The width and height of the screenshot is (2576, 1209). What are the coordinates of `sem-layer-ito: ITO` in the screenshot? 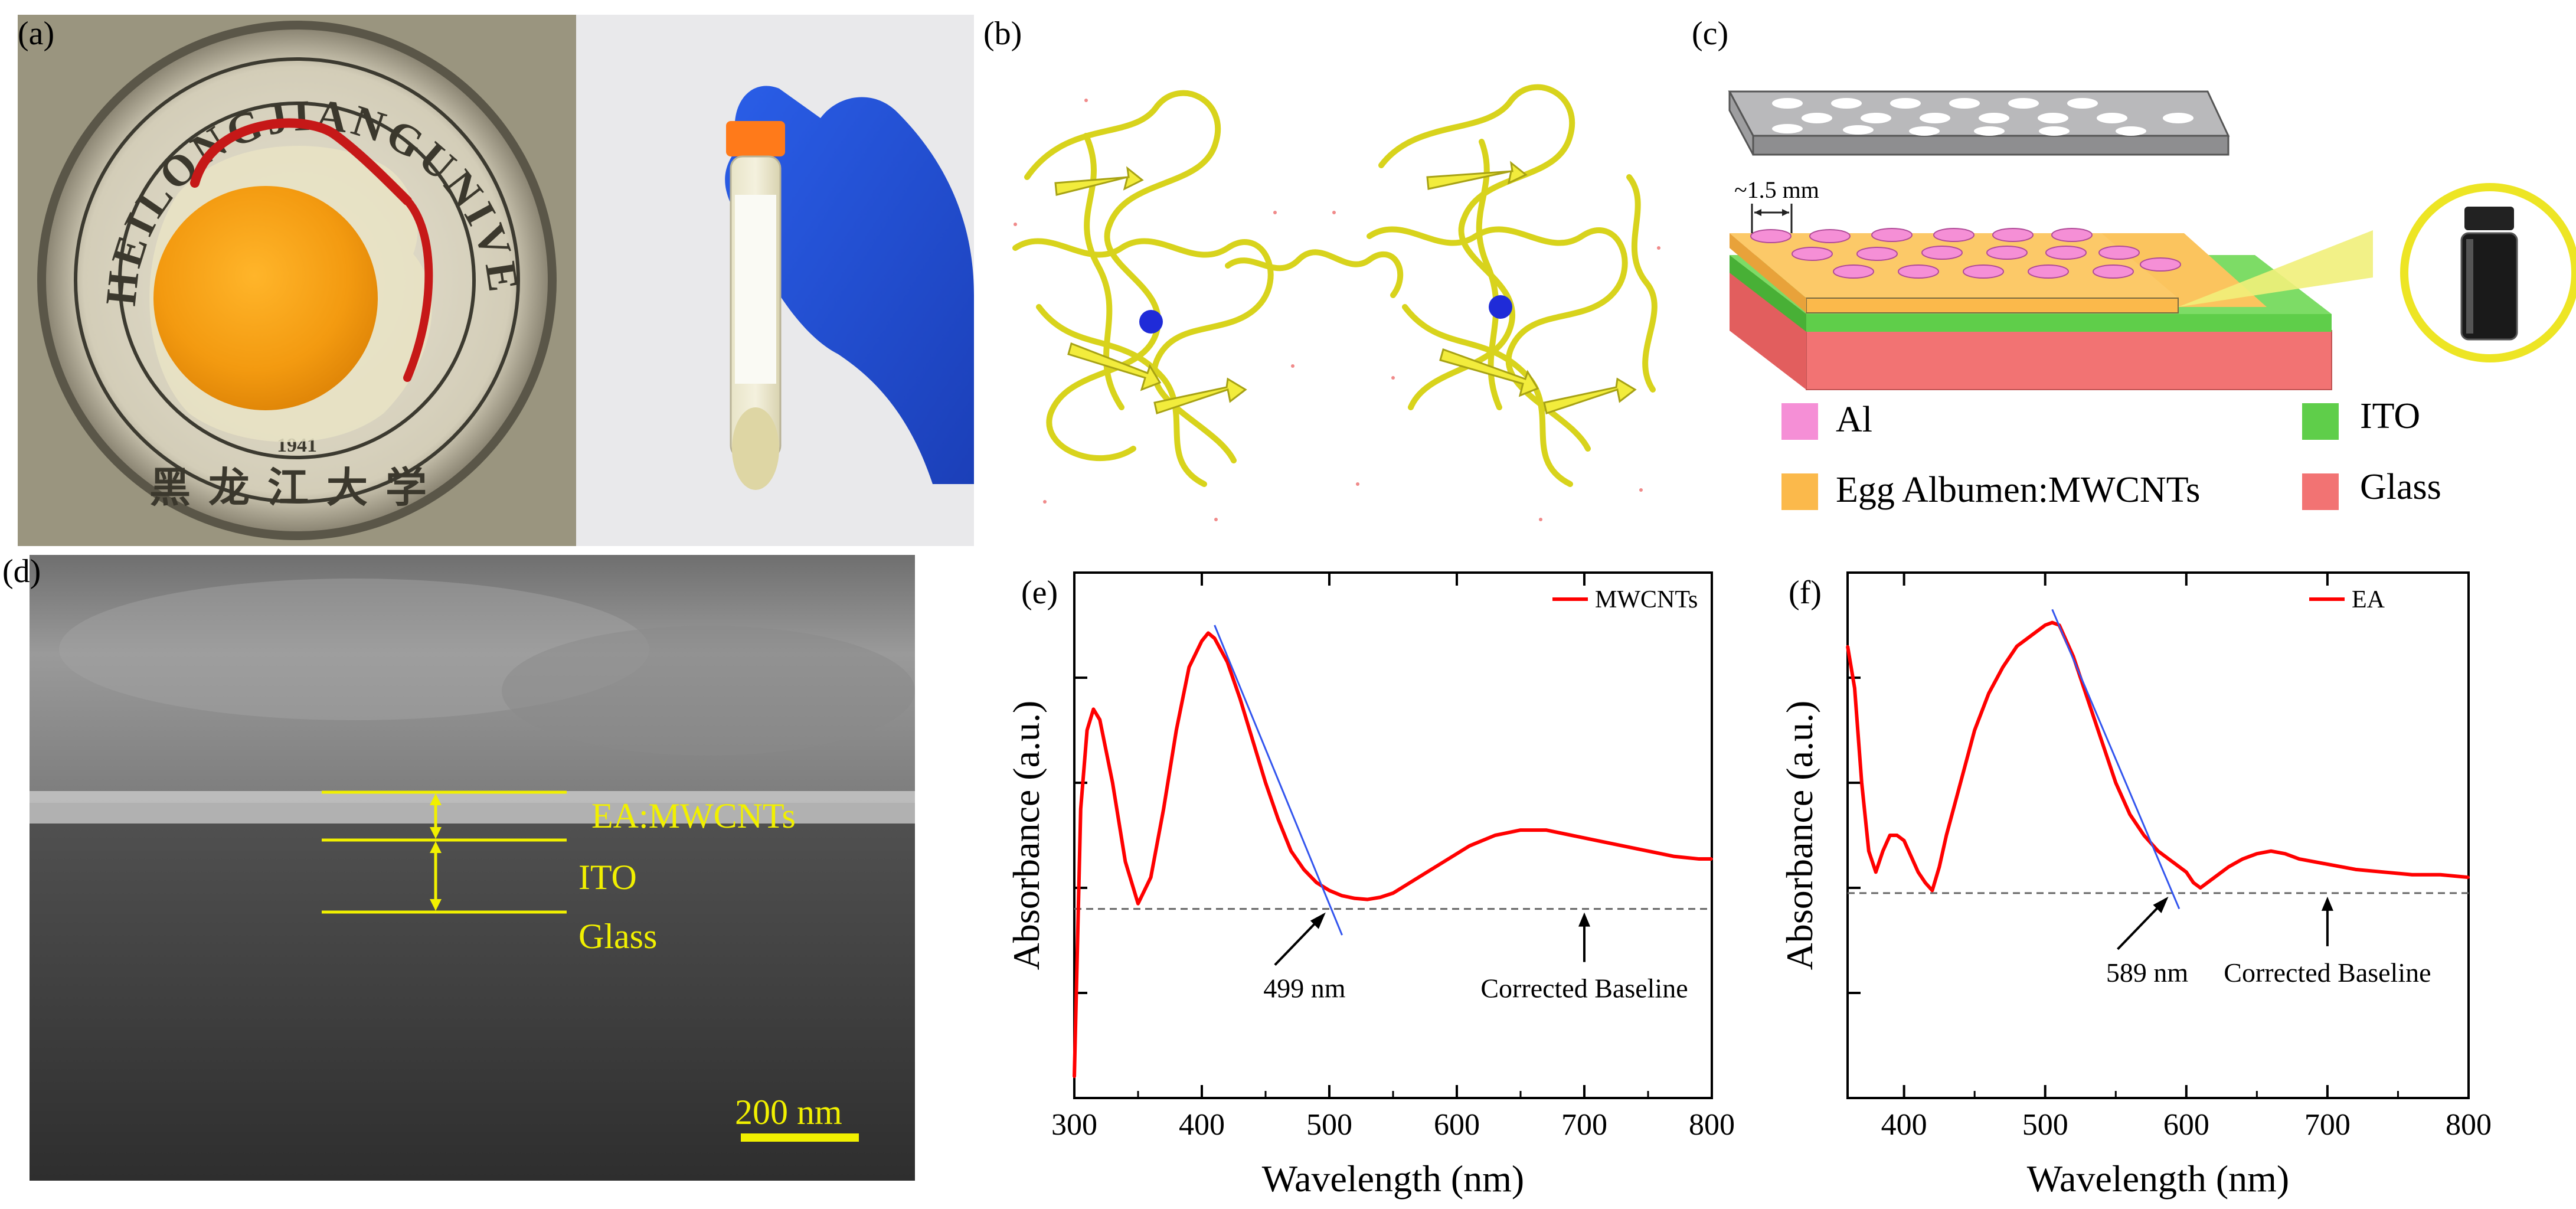 It's located at (607, 877).